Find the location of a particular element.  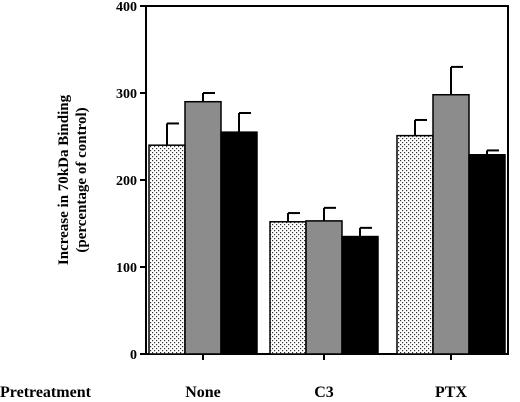

y-axis-title-line2: (percentage of control) is located at coordinates (82, 179).